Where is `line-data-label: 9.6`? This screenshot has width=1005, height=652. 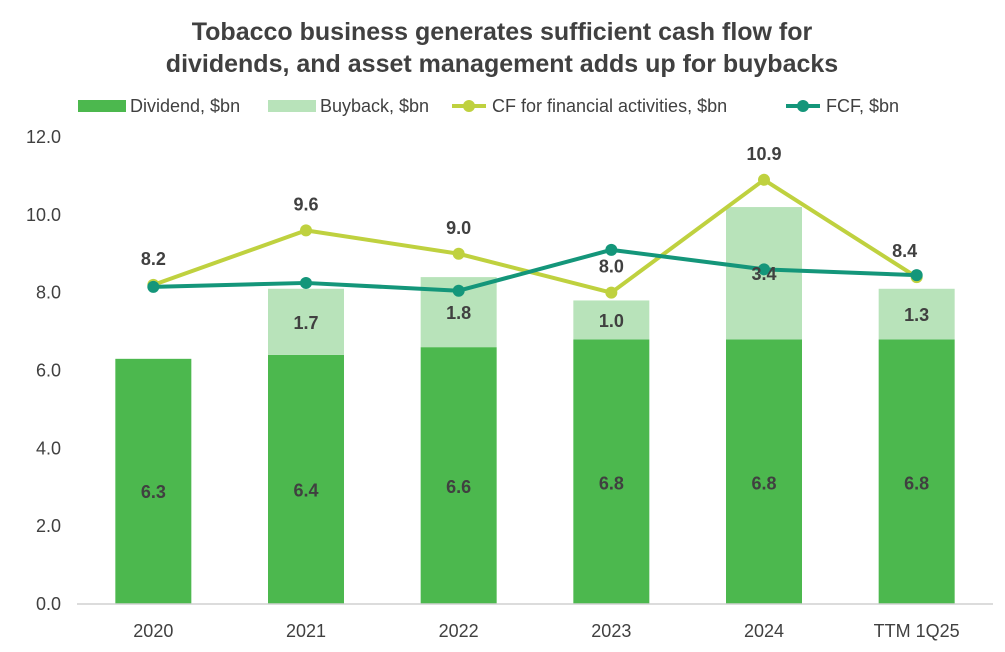 line-data-label: 9.6 is located at coordinates (305, 204).